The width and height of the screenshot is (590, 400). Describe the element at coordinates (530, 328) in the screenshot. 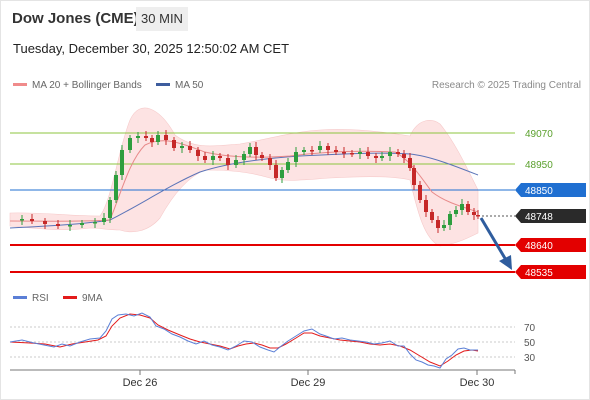

I see `rsi-scale-70: 70` at that location.